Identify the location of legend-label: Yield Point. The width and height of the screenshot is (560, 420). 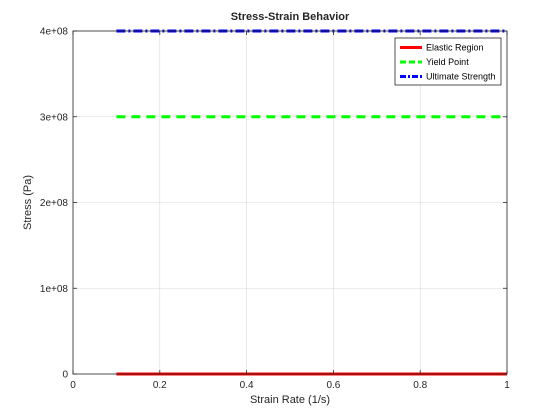
(447, 62).